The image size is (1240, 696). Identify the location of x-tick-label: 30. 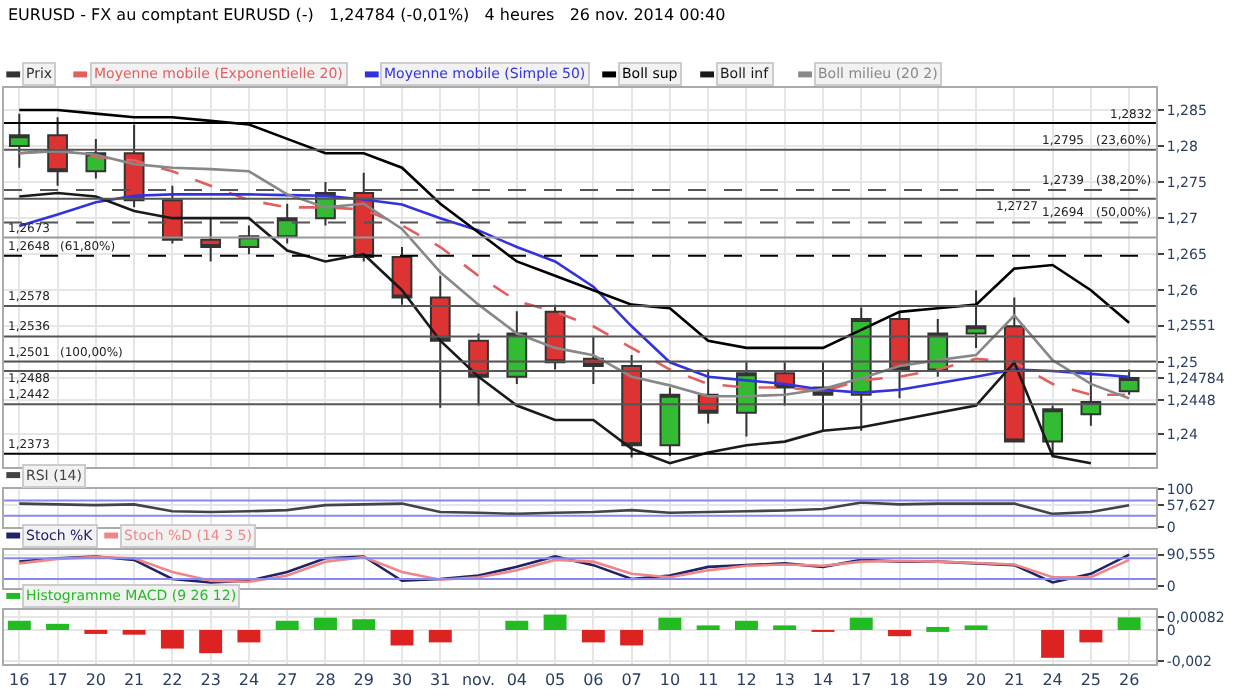
(402, 680).